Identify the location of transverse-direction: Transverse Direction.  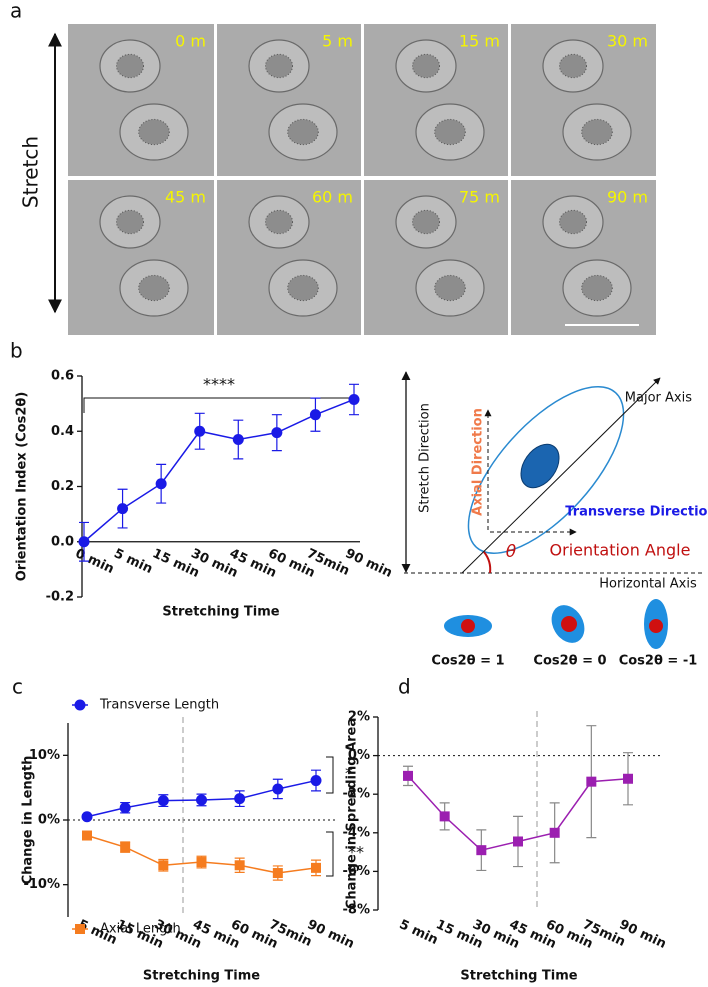
(636, 512).